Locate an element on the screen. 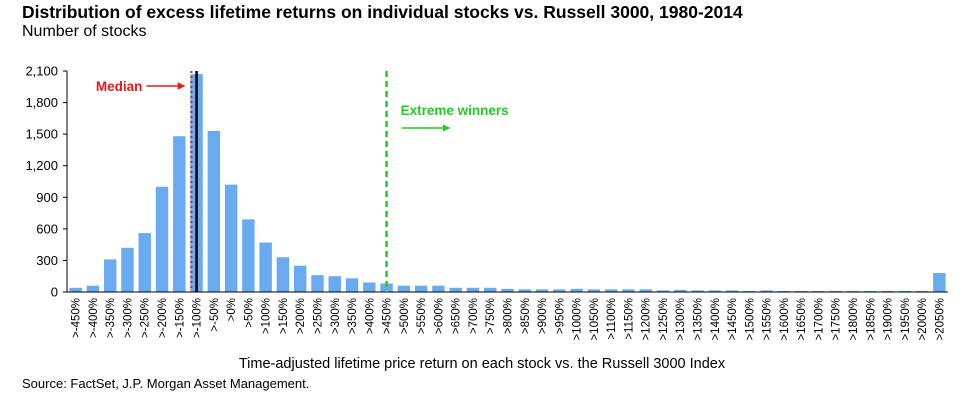 This screenshot has height=401, width=978. x-tick-label: >1350% is located at coordinates (699, 319).